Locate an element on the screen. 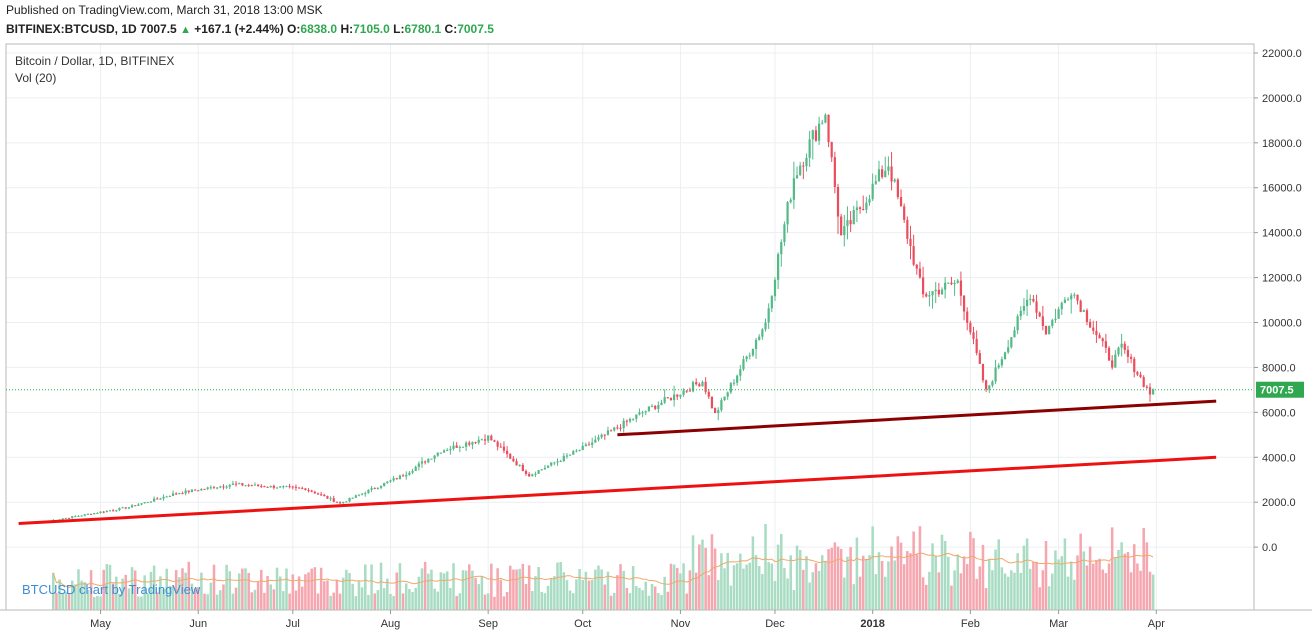 The height and width of the screenshot is (637, 1312). x-tick-label: Oct is located at coordinates (582, 624).